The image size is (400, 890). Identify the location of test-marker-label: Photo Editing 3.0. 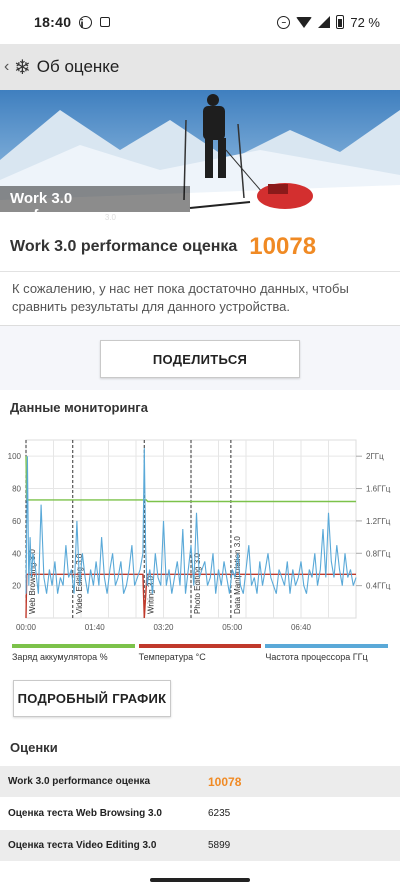
(197, 583).